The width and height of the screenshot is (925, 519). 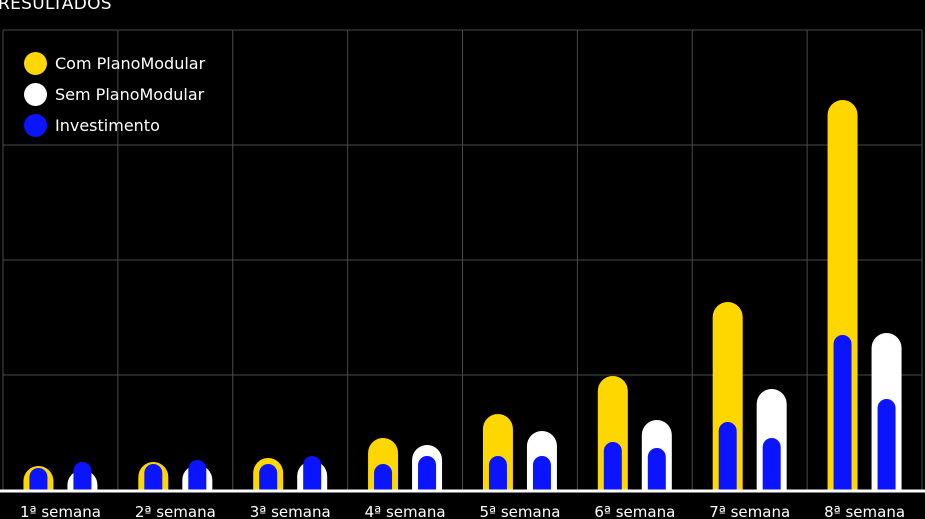 What do you see at coordinates (56, 7) in the screenshot?
I see `chart-title: RESULTADOS` at bounding box center [56, 7].